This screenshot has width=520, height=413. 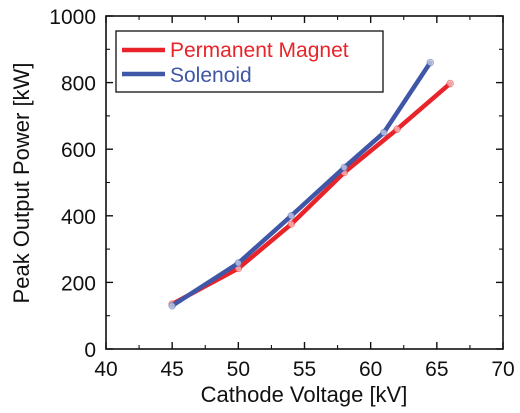 What do you see at coordinates (90, 350) in the screenshot?
I see `y-tick-label: 0` at bounding box center [90, 350].